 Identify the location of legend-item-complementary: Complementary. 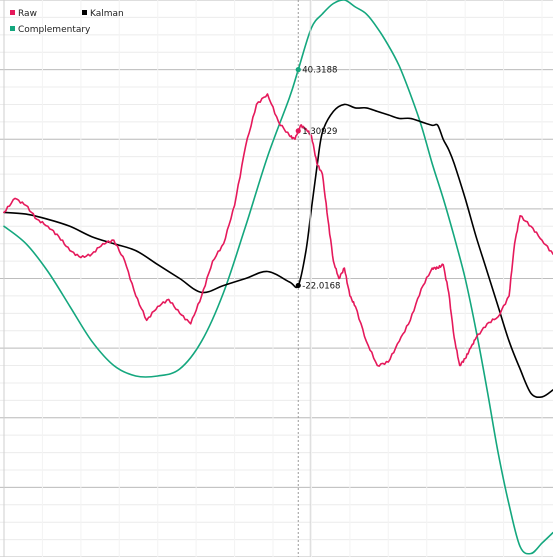
(50, 30).